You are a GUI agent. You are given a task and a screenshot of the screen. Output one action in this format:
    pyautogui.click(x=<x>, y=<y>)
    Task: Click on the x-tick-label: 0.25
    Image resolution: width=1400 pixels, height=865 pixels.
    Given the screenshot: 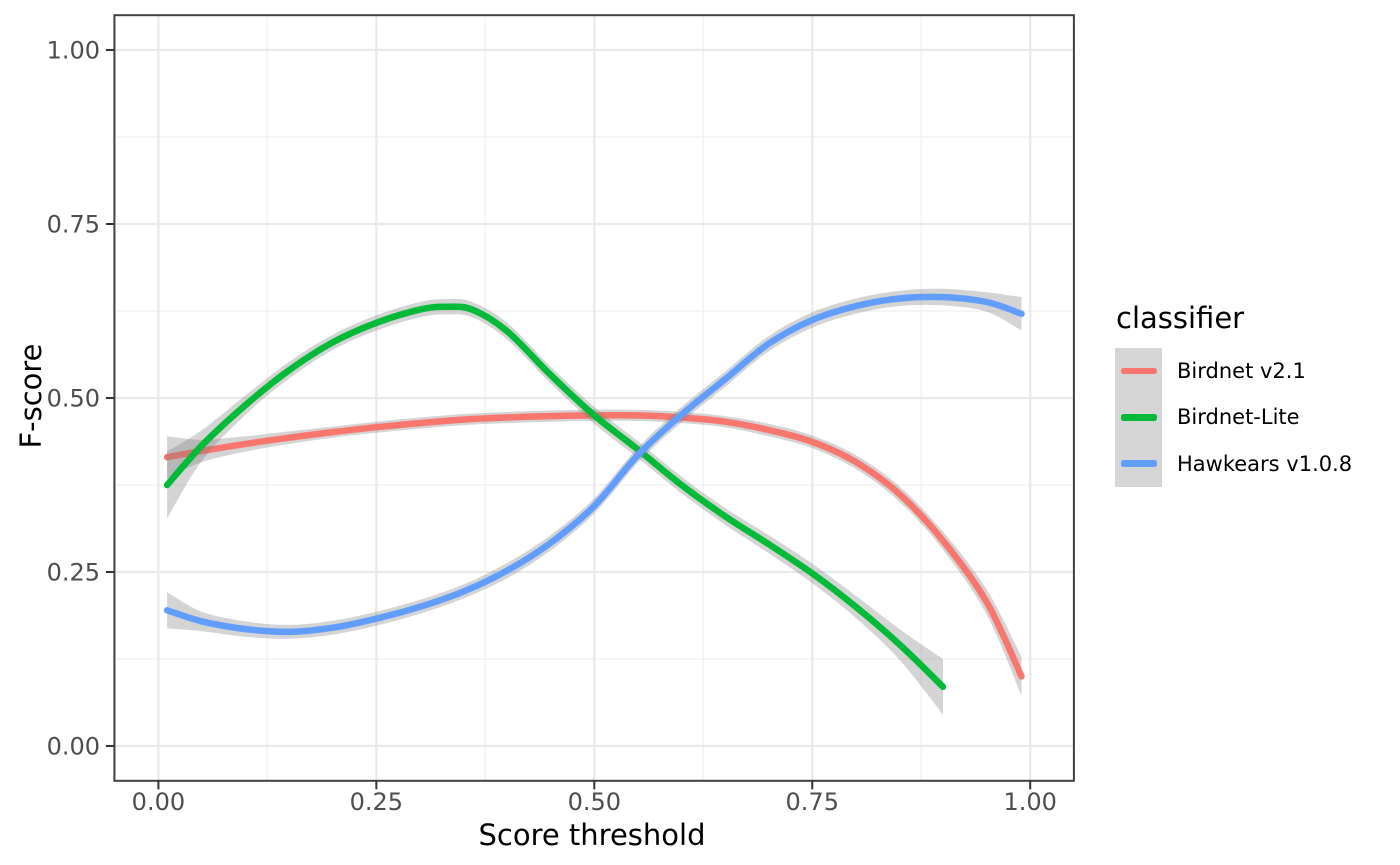 What is the action you would take?
    pyautogui.click(x=376, y=802)
    